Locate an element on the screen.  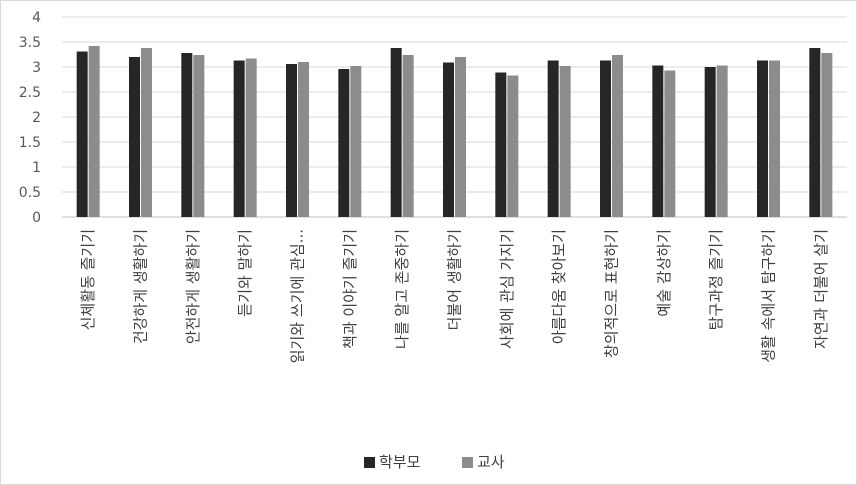
x-category-label: 듣기와 말하기 is located at coordinates (245, 273).